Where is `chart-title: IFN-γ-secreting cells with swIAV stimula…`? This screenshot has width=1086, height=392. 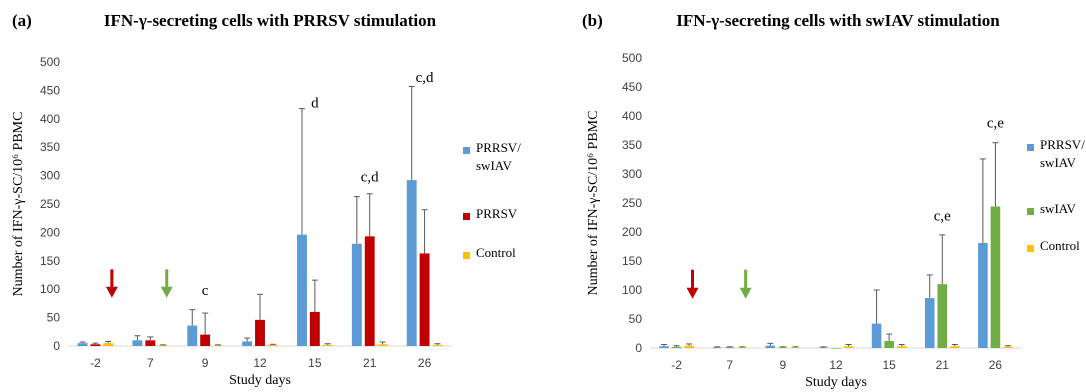
chart-title: IFN-γ-secreting cells with swIAV stimula… is located at coordinates (838, 20).